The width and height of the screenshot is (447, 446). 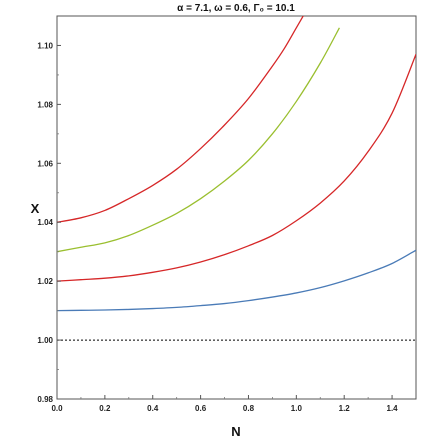 What do you see at coordinates (45, 104) in the screenshot?
I see `y-tick-label: 1.08` at bounding box center [45, 104].